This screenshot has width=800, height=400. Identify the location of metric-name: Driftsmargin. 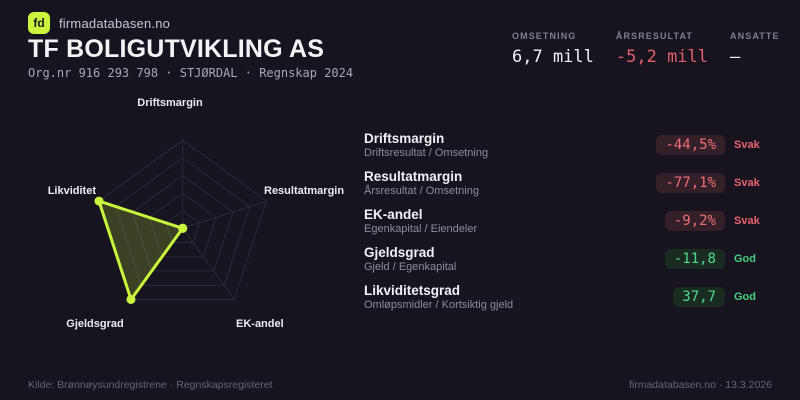
(404, 138).